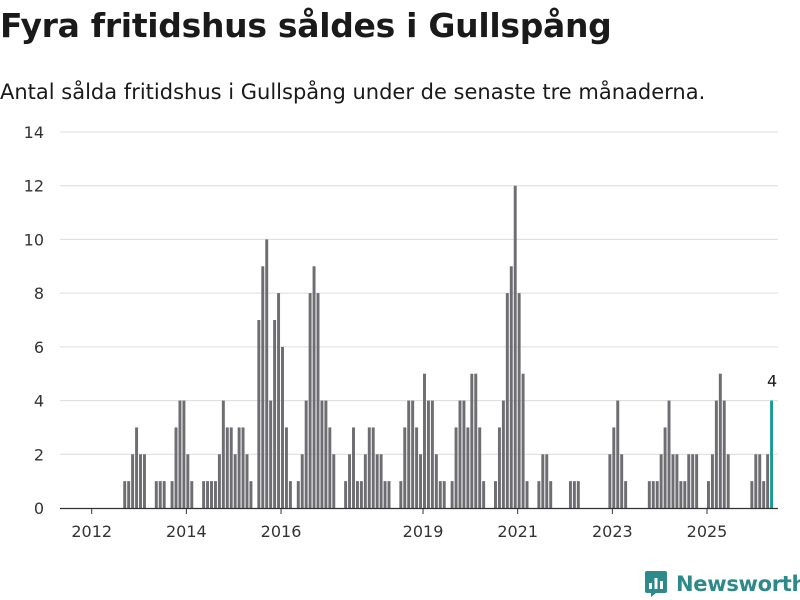 The image size is (800, 600). I want to click on x-tick-label: 2012, so click(91, 531).